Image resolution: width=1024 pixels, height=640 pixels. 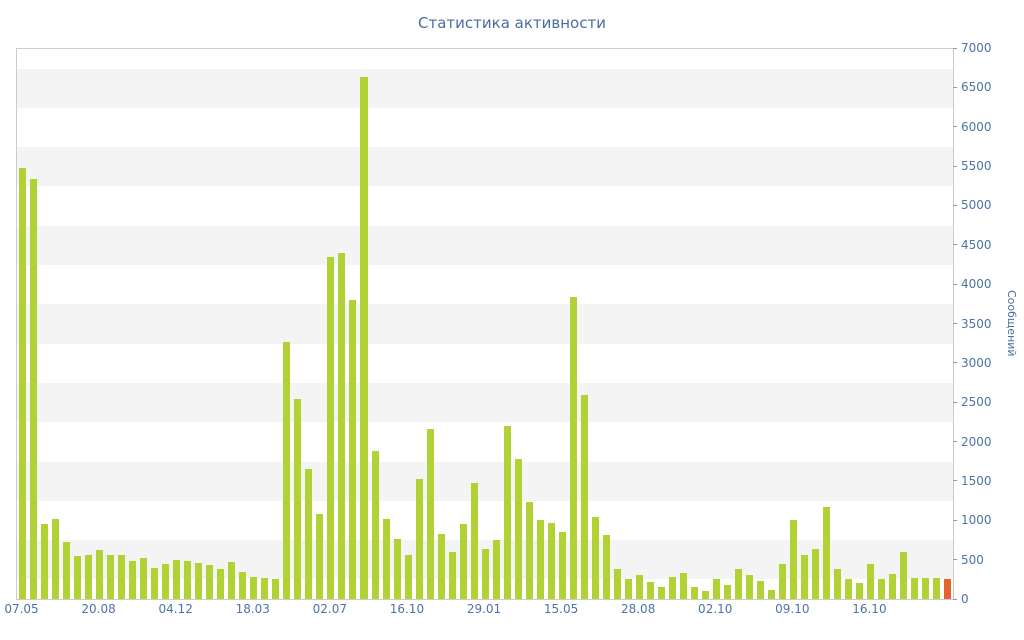 I want to click on y-tick-label: 4500, so click(x=976, y=244).